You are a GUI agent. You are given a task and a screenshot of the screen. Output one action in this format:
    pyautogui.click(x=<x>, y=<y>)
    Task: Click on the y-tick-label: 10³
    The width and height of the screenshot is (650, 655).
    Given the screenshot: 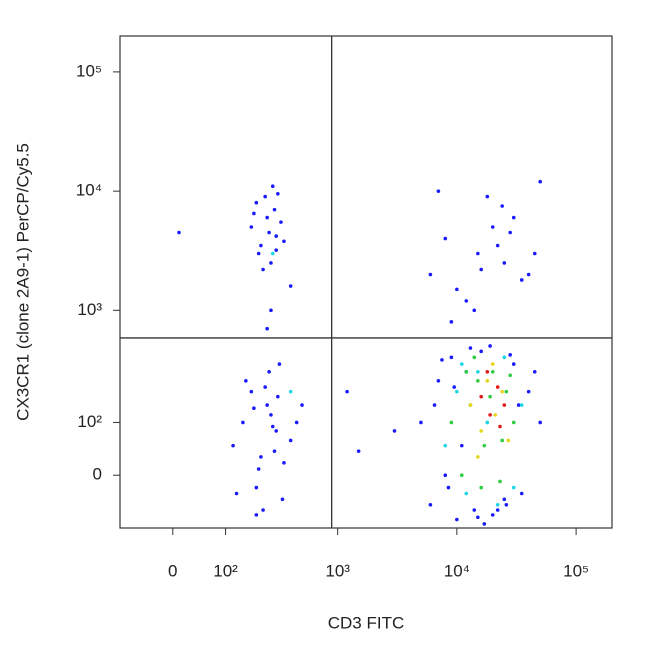 What is the action you would take?
    pyautogui.click(x=89, y=309)
    